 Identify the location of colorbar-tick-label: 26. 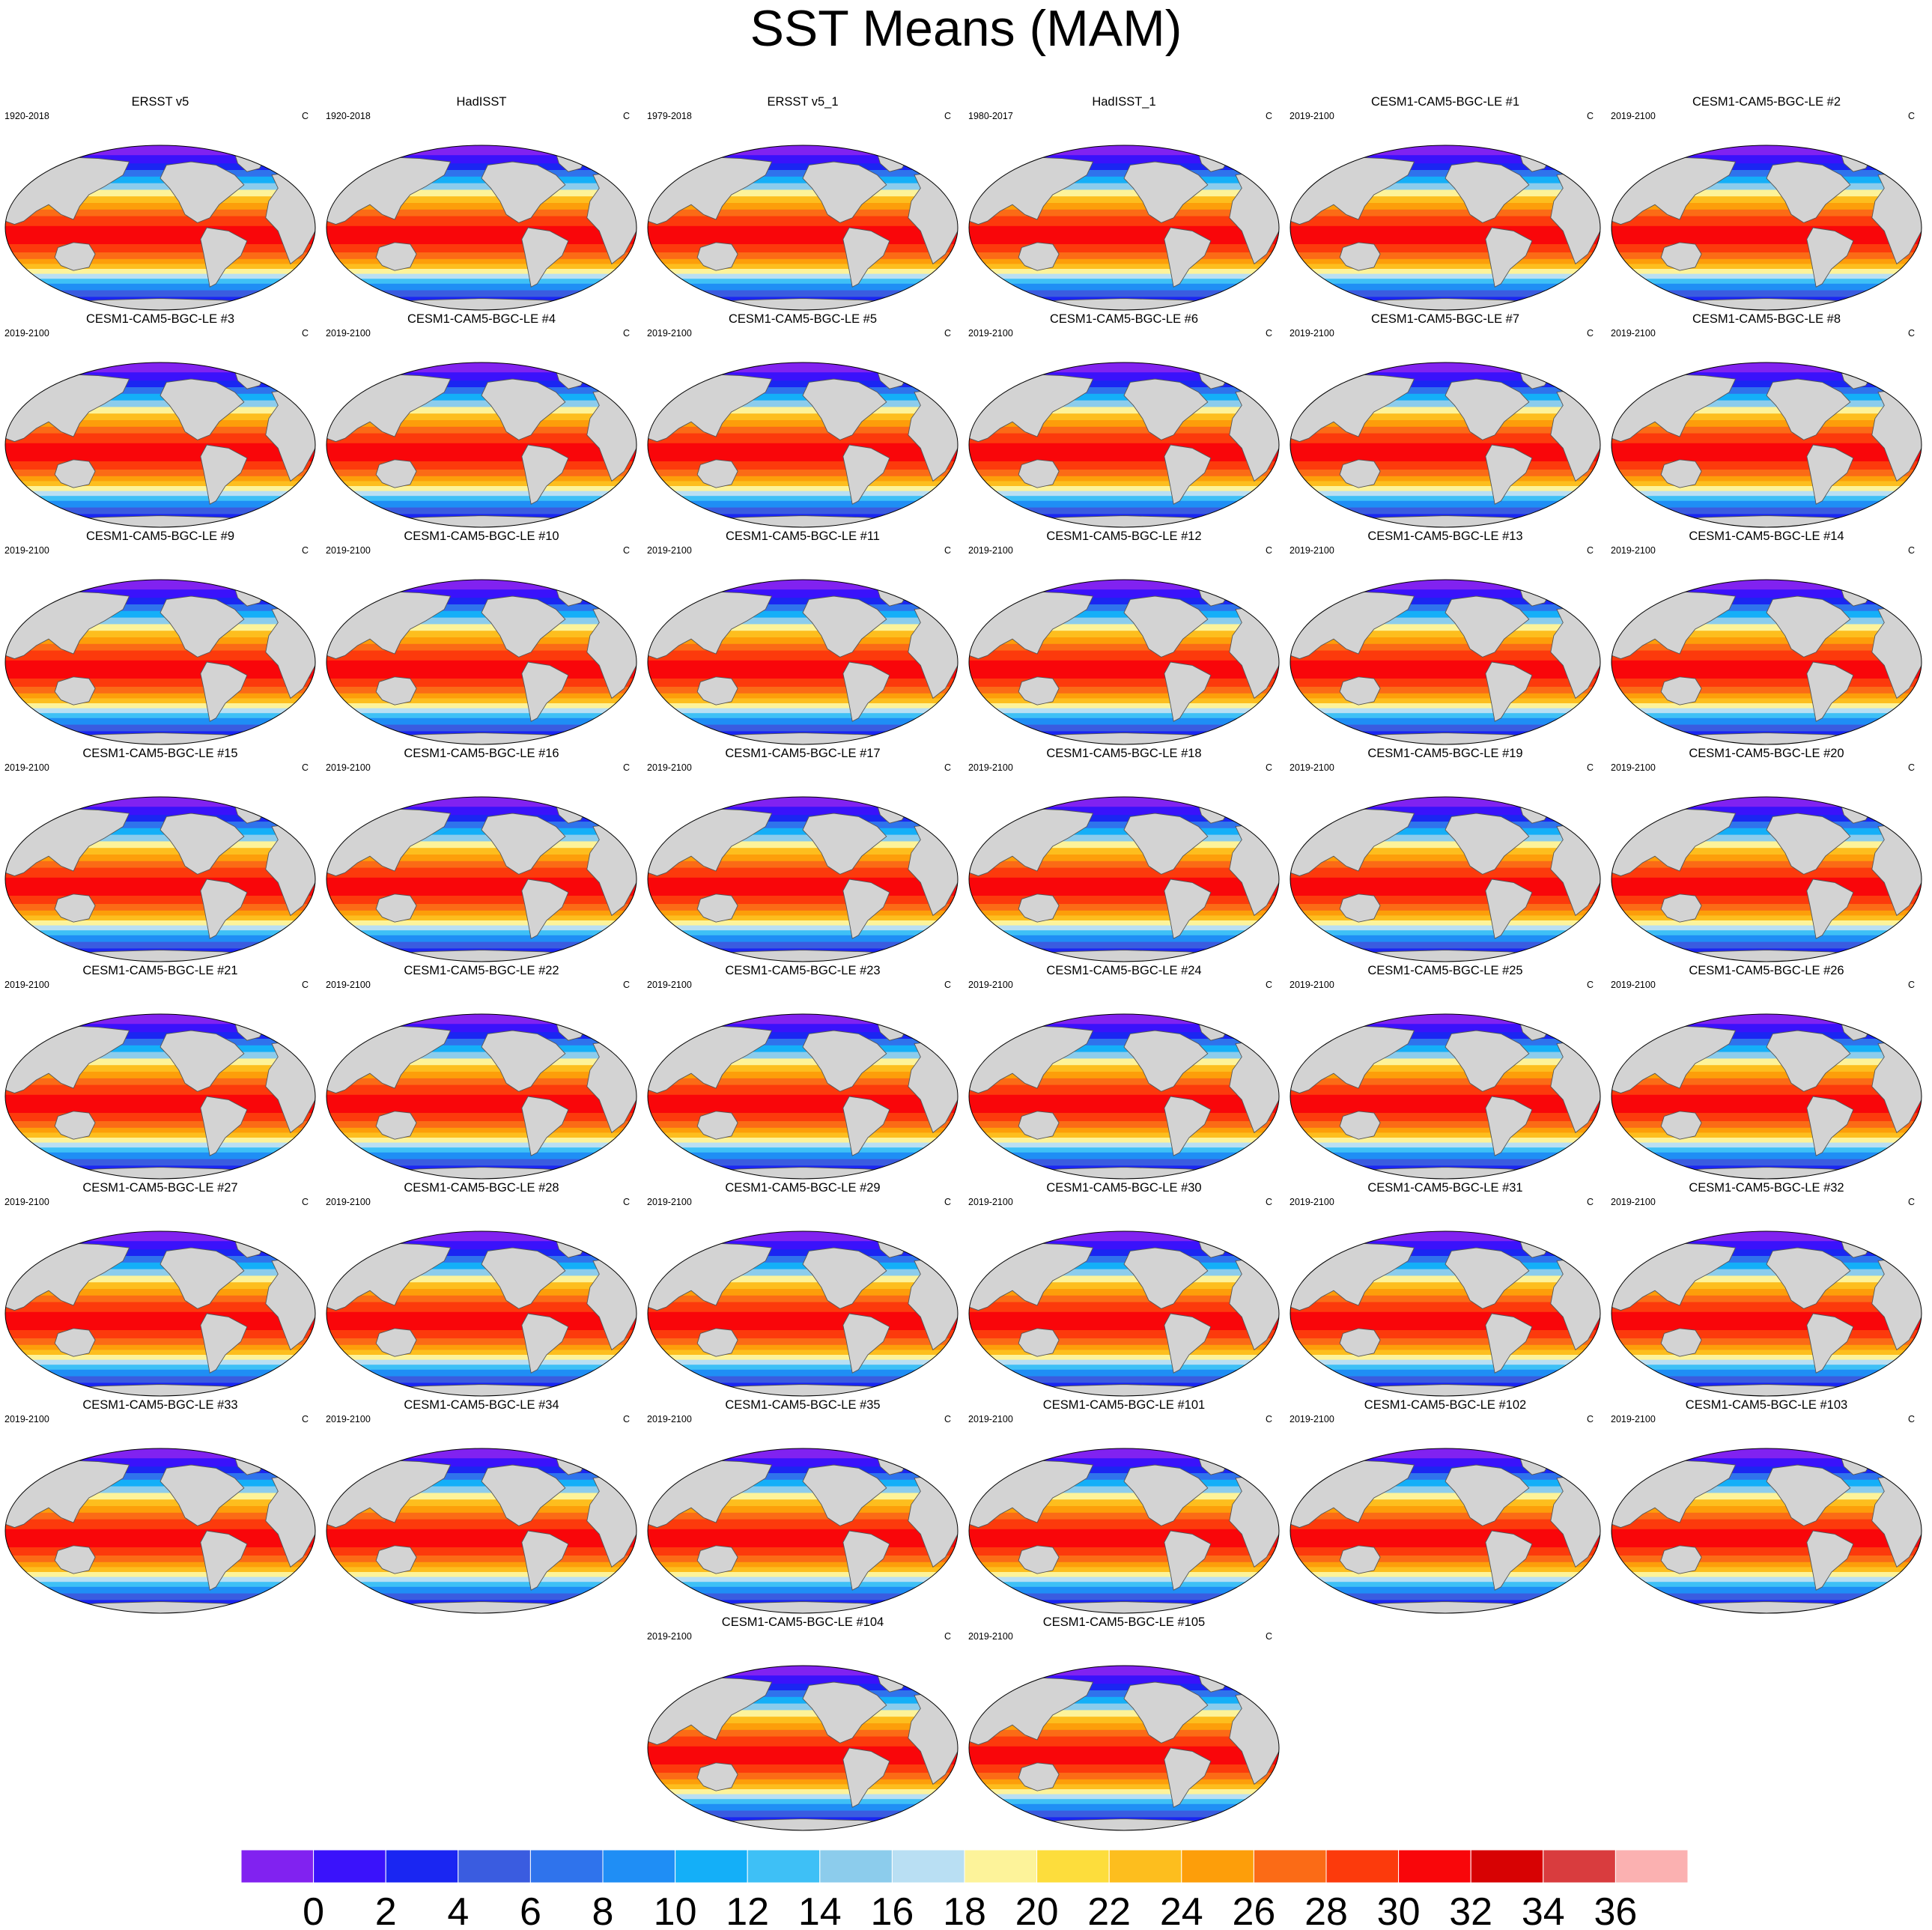
(1253, 1910).